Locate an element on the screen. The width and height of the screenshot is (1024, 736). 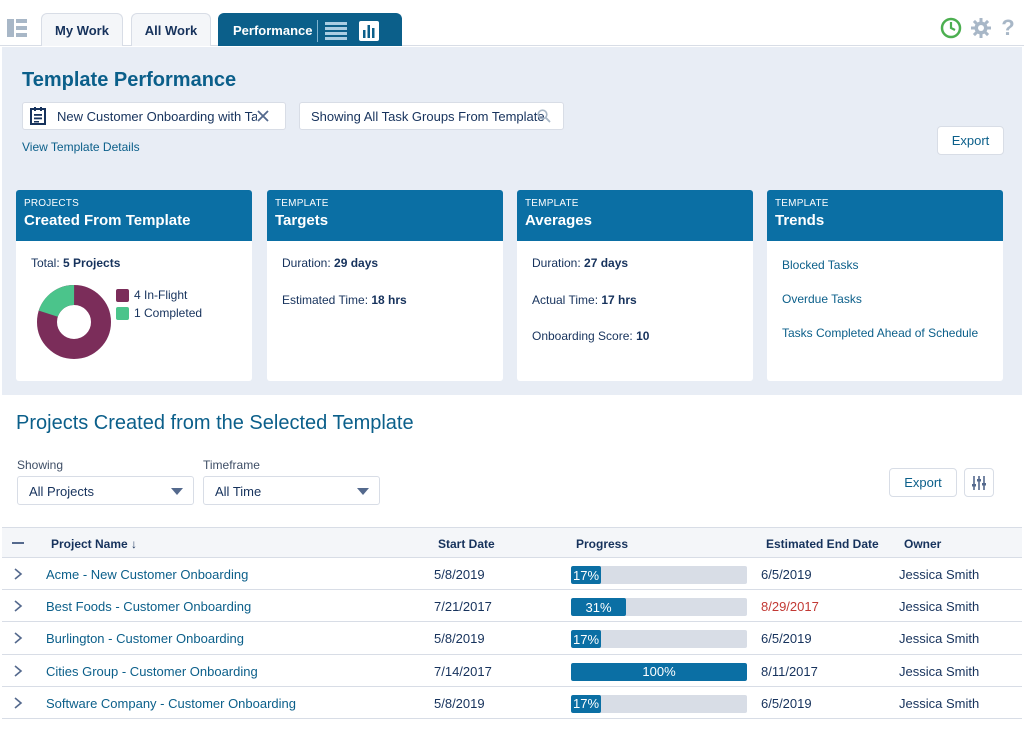
legend-label: 1 Completed is located at coordinates (168, 313).